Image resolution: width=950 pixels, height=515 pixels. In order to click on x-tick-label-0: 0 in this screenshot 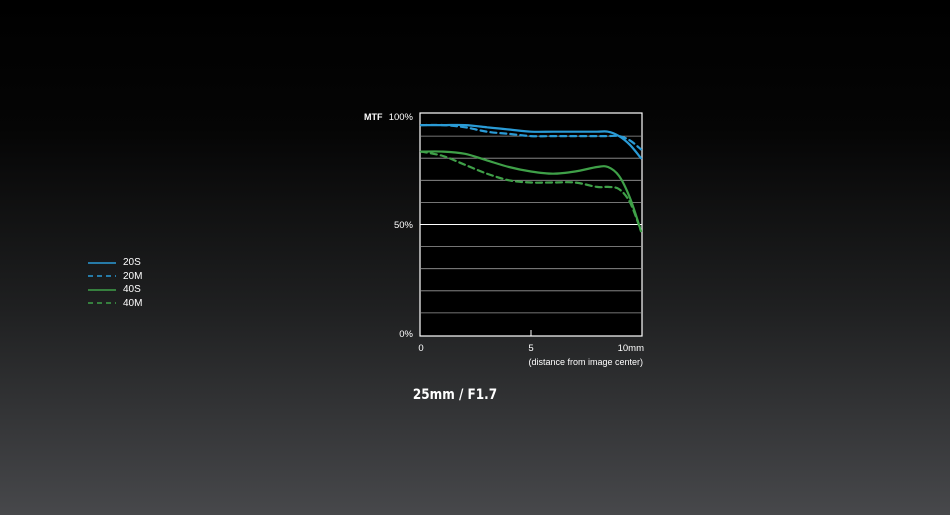, I will do `click(420, 348)`.